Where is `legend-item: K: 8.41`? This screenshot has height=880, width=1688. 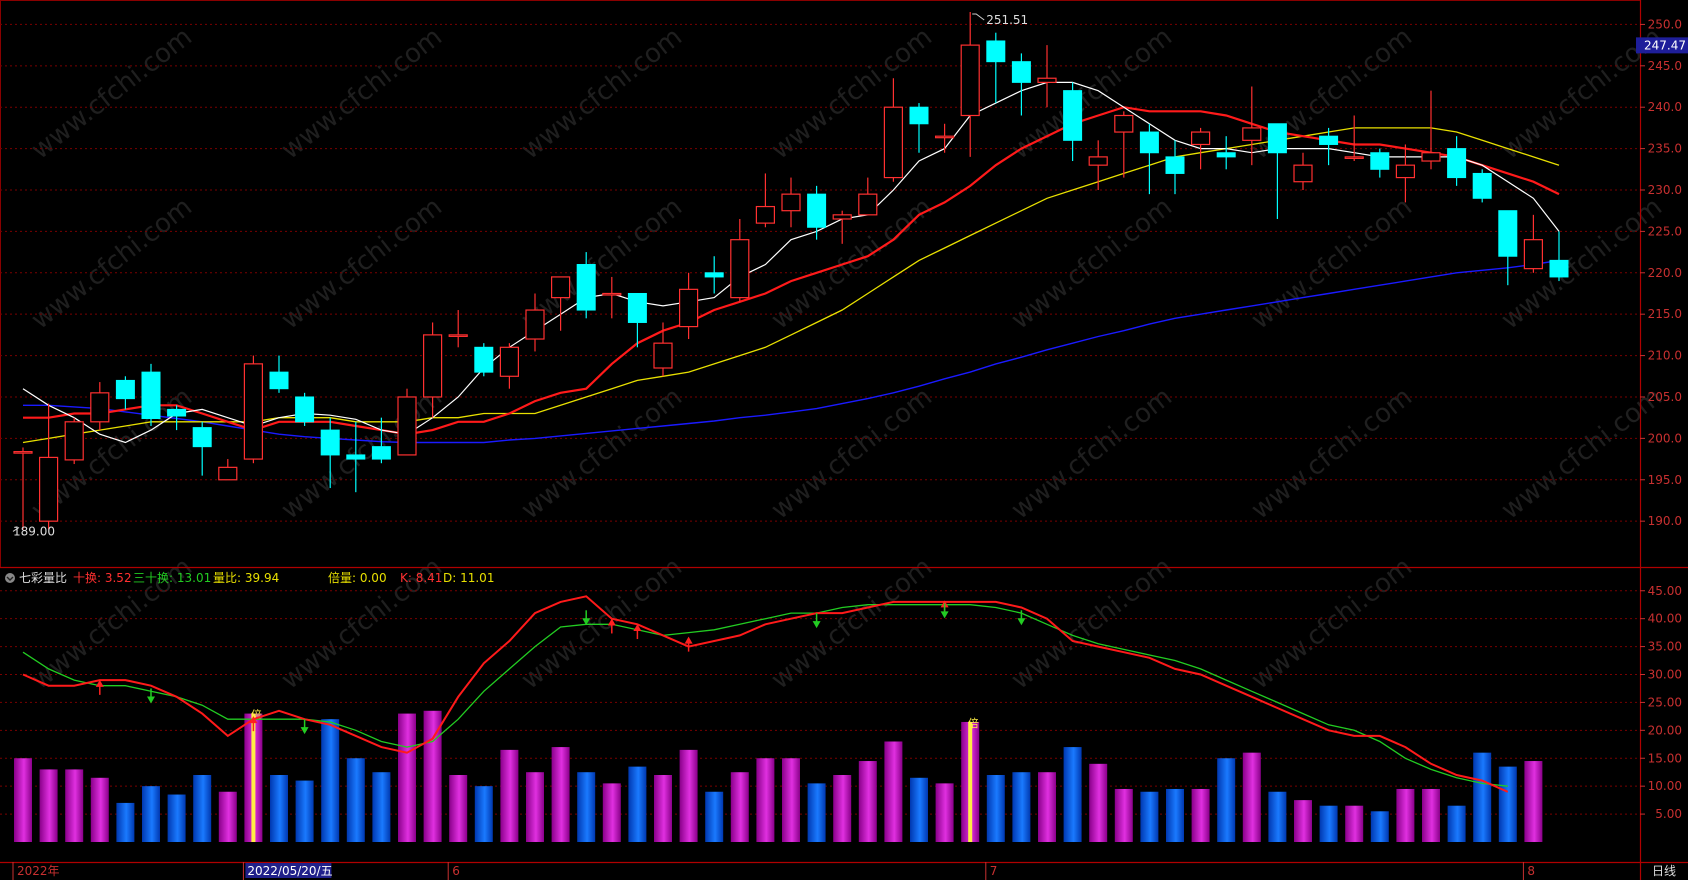
legend-item: K: 8.41 is located at coordinates (421, 578).